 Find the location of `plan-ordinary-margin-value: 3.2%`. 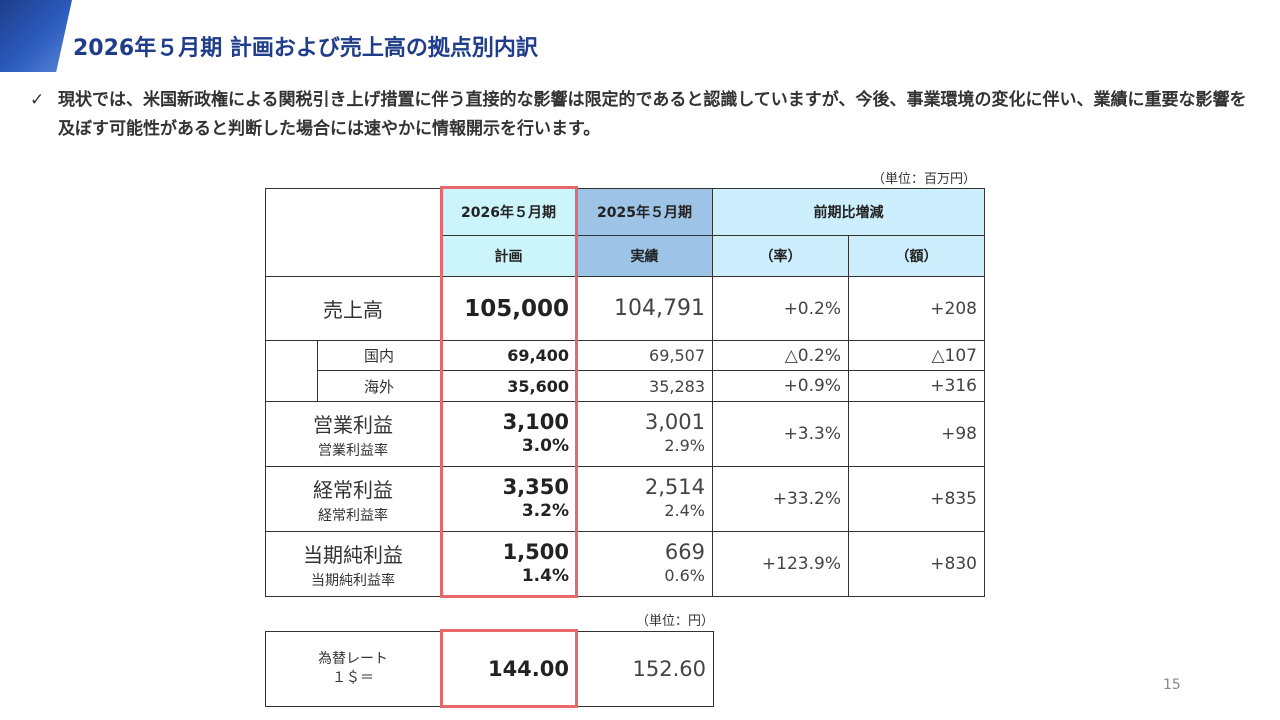

plan-ordinary-margin-value: 3.2% is located at coordinates (545, 511).